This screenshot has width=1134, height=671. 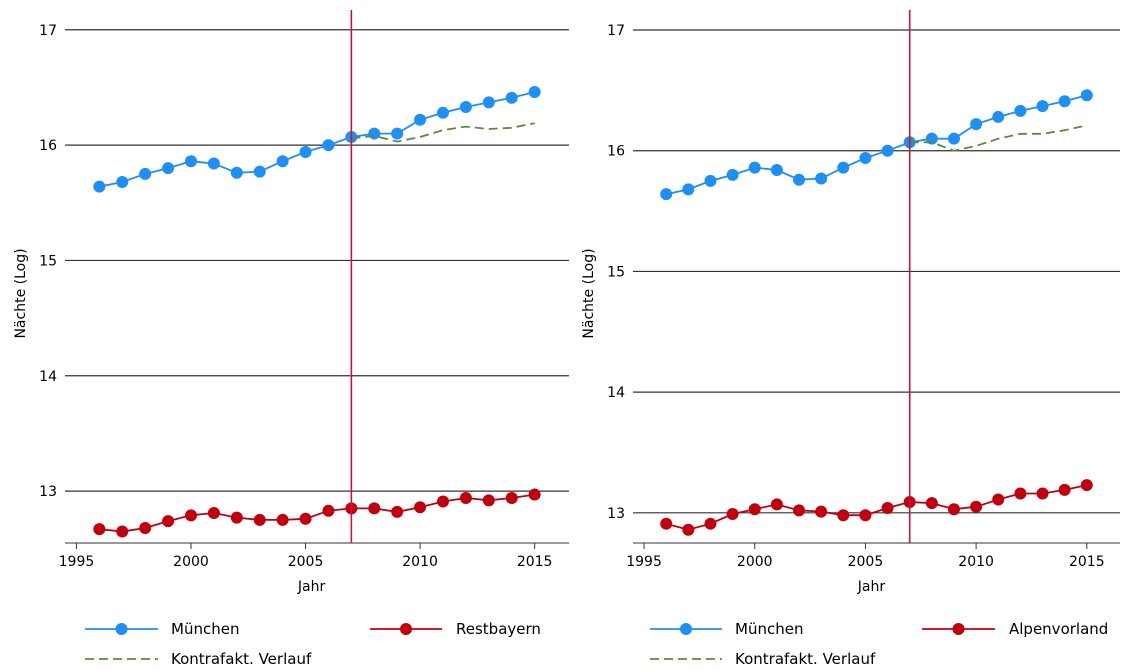 What do you see at coordinates (1058, 629) in the screenshot?
I see `legend-label: Alpenvorland` at bounding box center [1058, 629].